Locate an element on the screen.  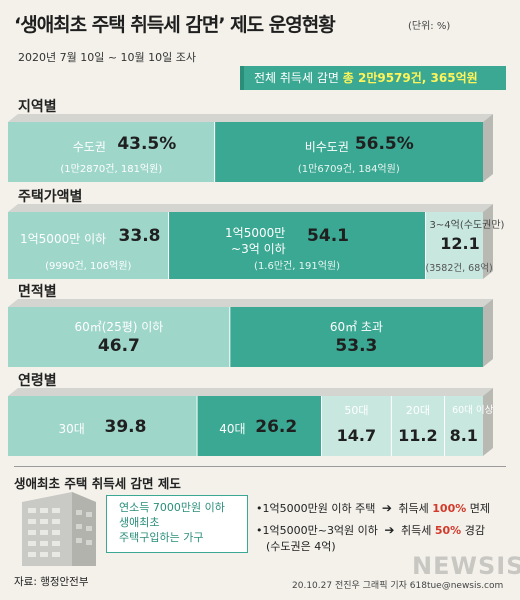
segment-name: 1억5000만 is located at coordinates (255, 233).